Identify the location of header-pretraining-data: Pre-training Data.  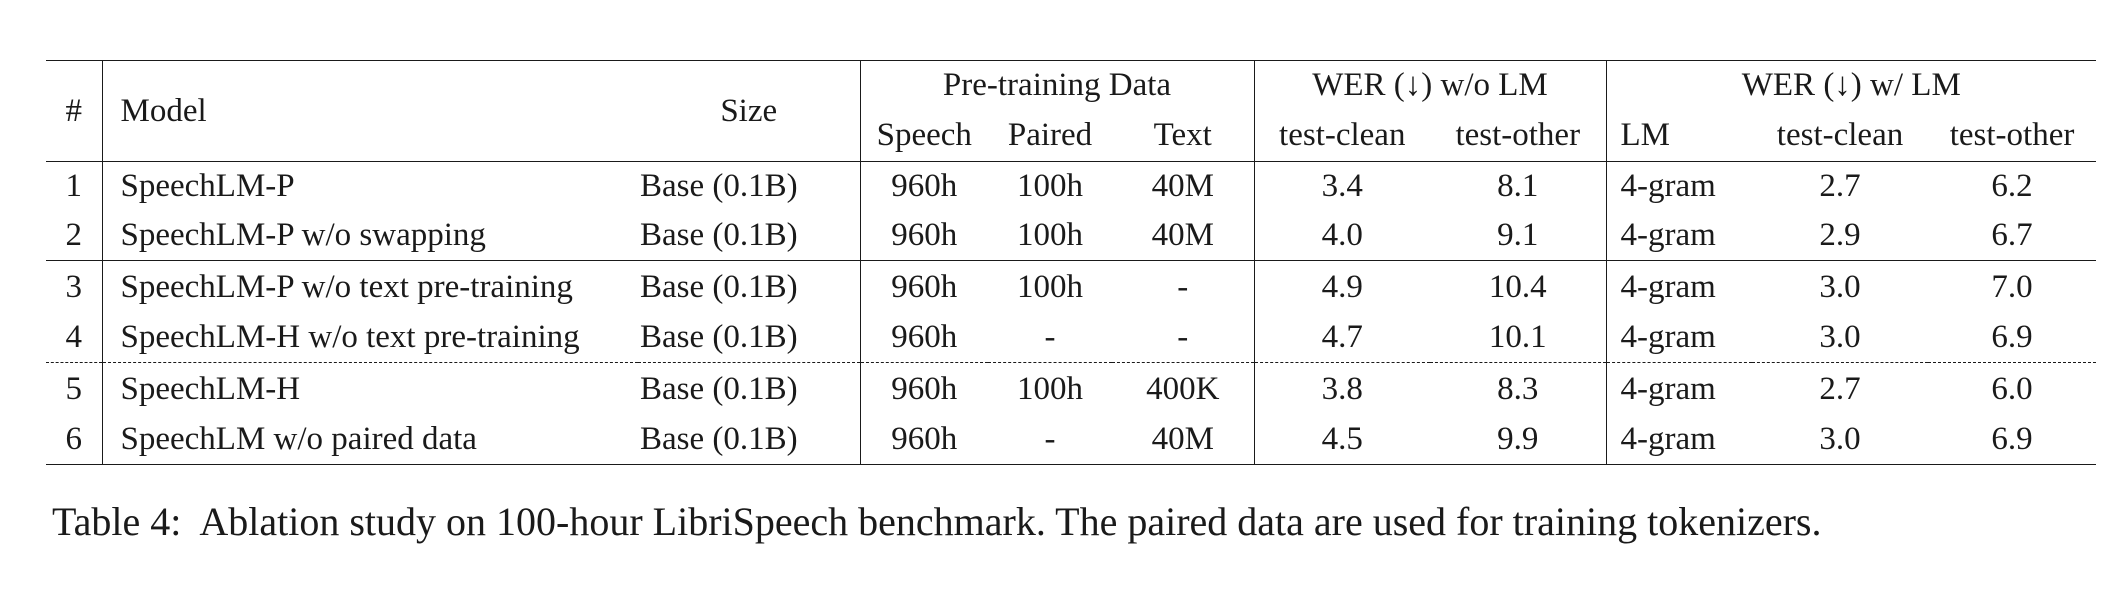
(1057, 84).